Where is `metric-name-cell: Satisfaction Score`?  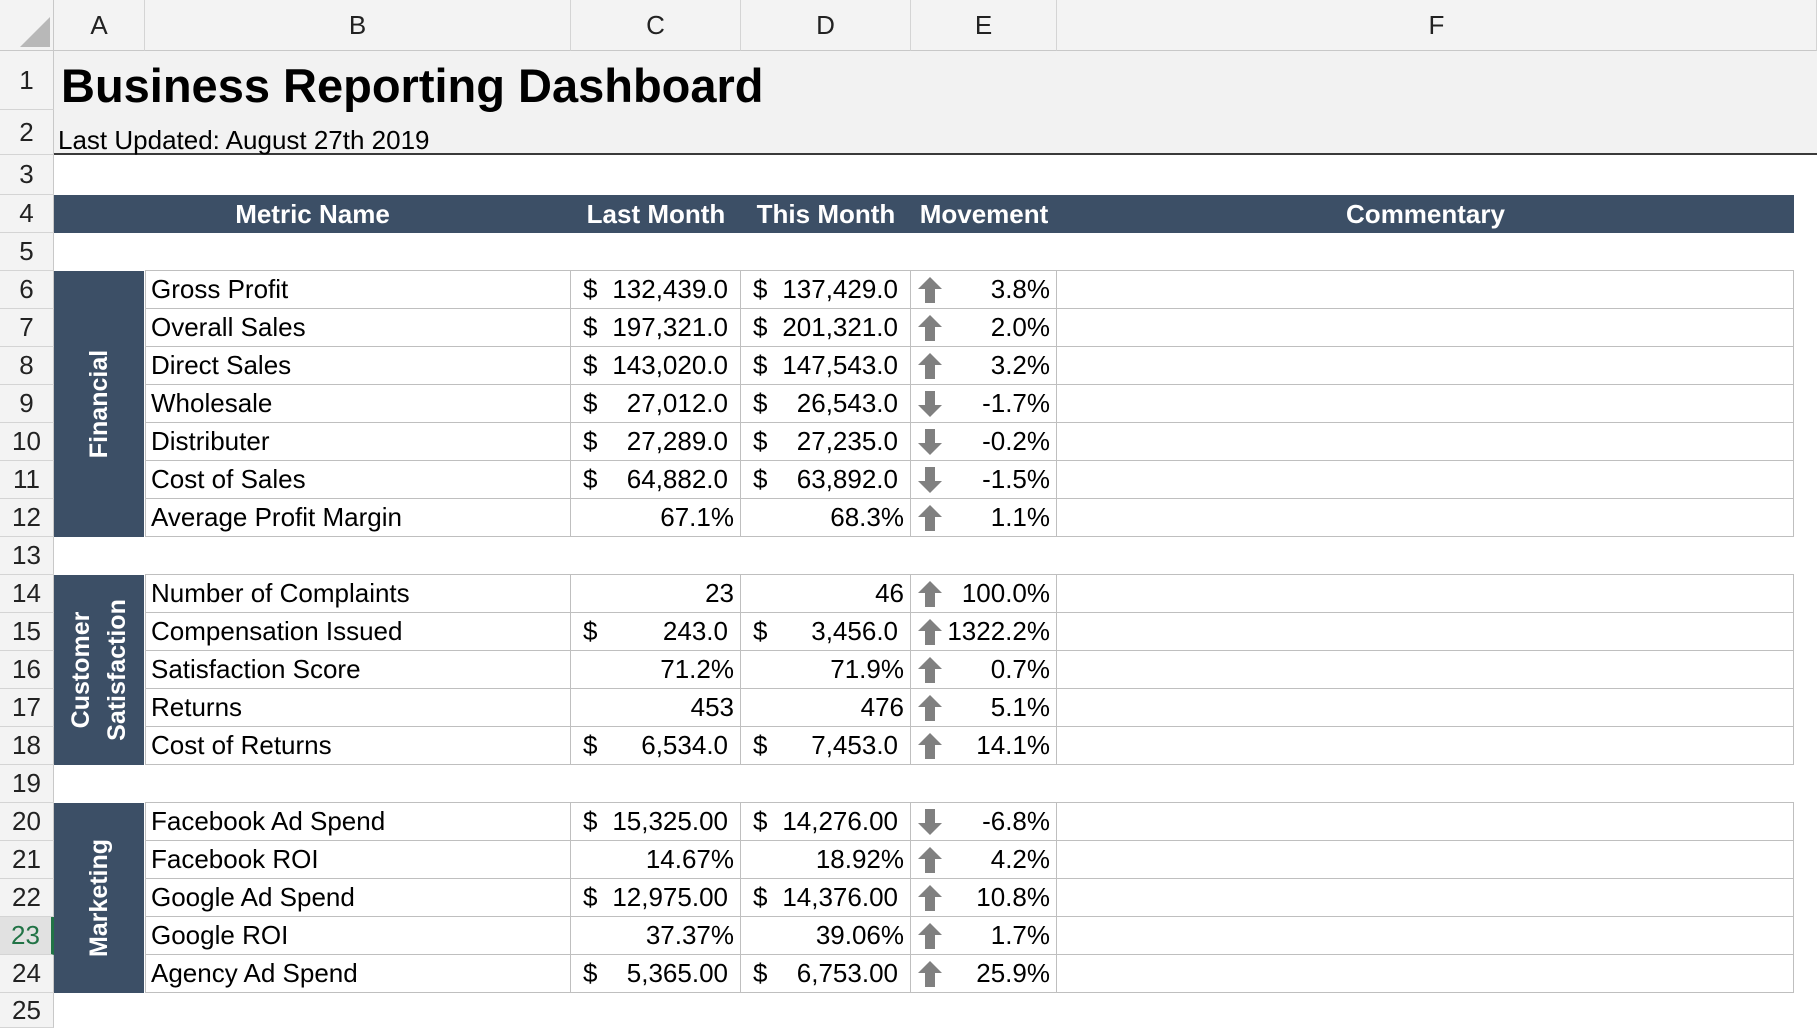
metric-name-cell: Satisfaction Score is located at coordinates (358, 670).